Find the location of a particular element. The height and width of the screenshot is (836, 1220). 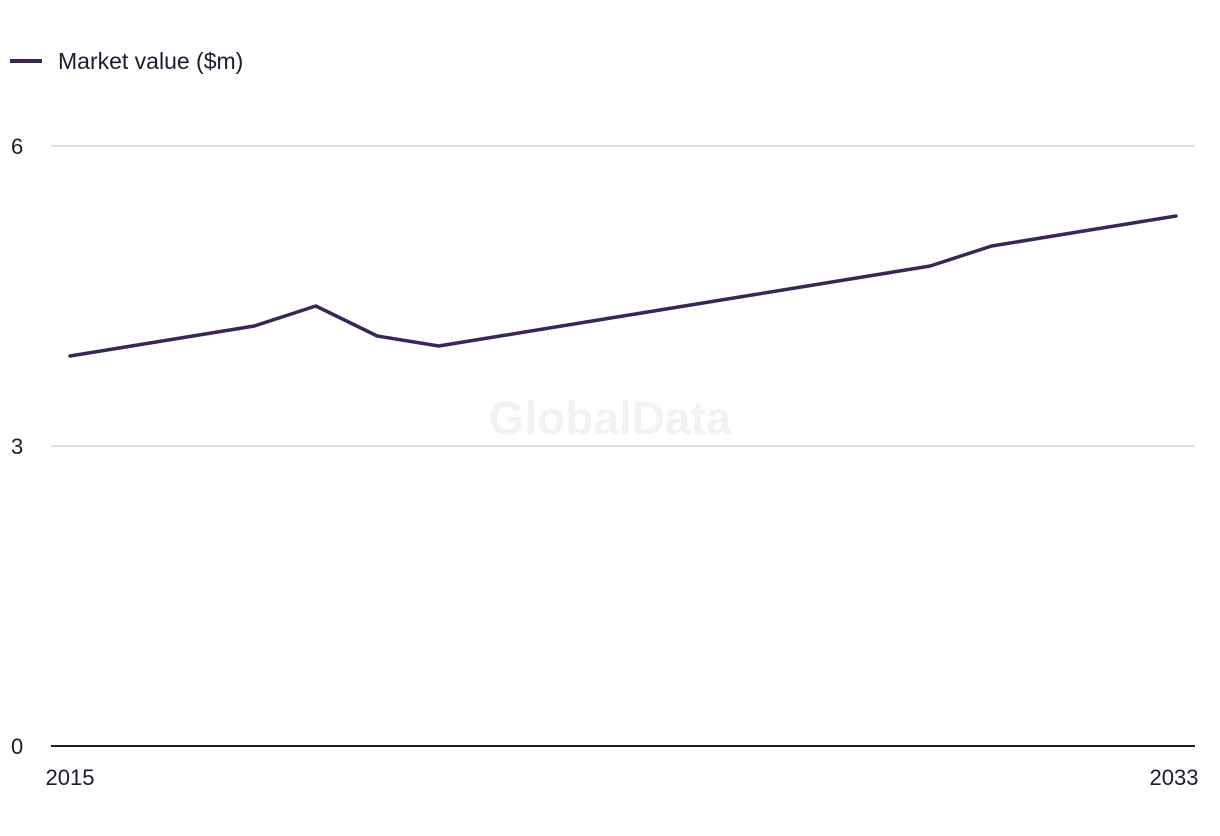

y-tick-label: 6 is located at coordinates (17, 146).